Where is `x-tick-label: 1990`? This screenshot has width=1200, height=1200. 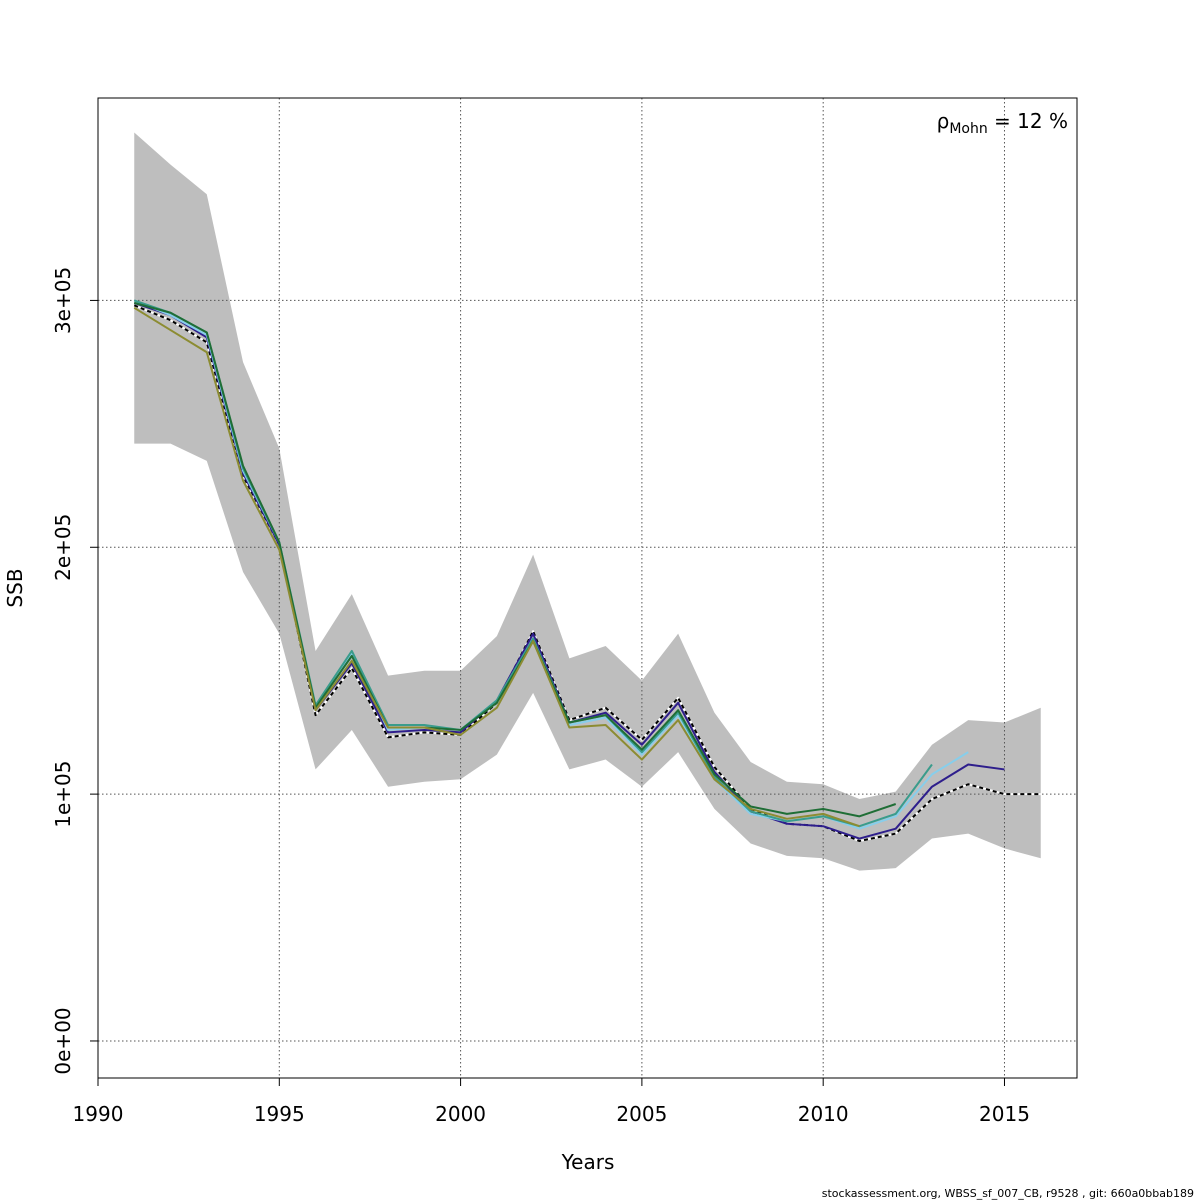 x-tick-label: 1990 is located at coordinates (98, 1114).